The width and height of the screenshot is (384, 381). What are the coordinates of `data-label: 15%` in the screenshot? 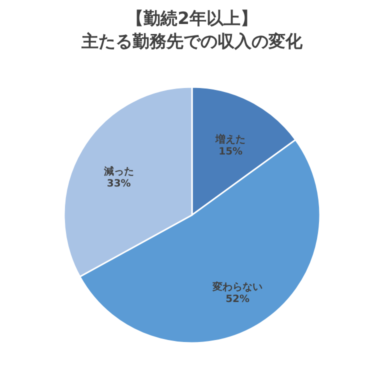 It's located at (230, 152).